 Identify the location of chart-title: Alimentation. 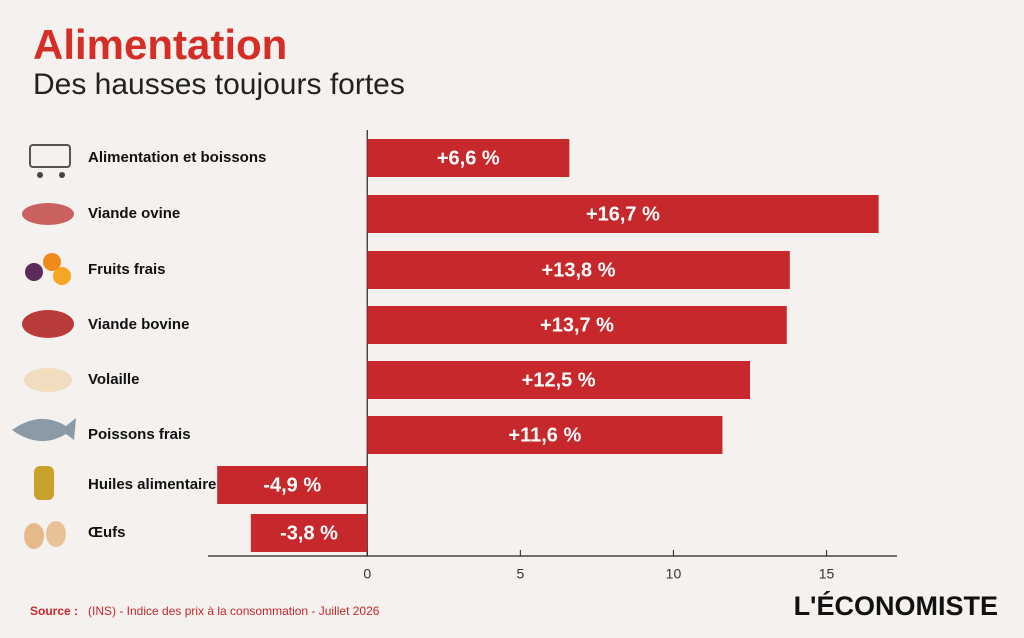
(160, 44).